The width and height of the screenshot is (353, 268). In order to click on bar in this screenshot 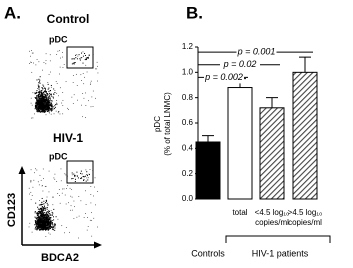, I will do `click(272, 153)`.